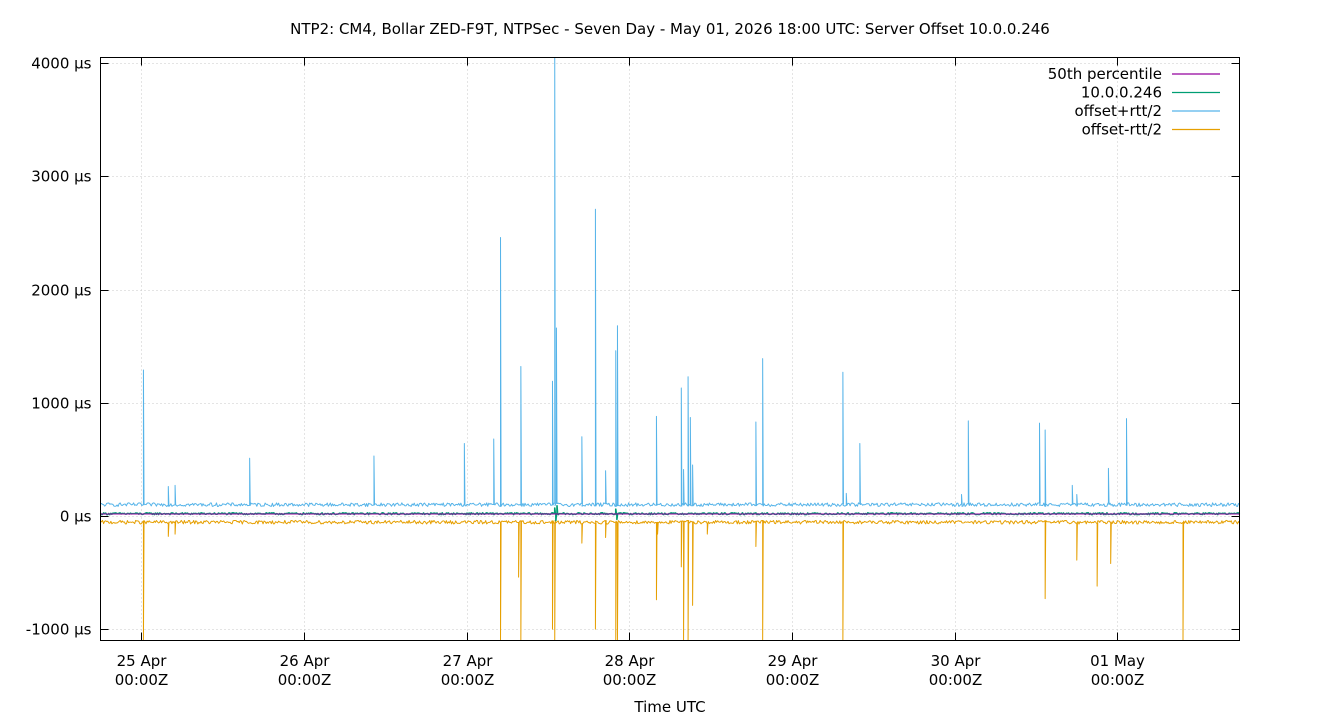  What do you see at coordinates (793, 661) in the screenshot?
I see `x-tick-label-date: 29 Apr` at bounding box center [793, 661].